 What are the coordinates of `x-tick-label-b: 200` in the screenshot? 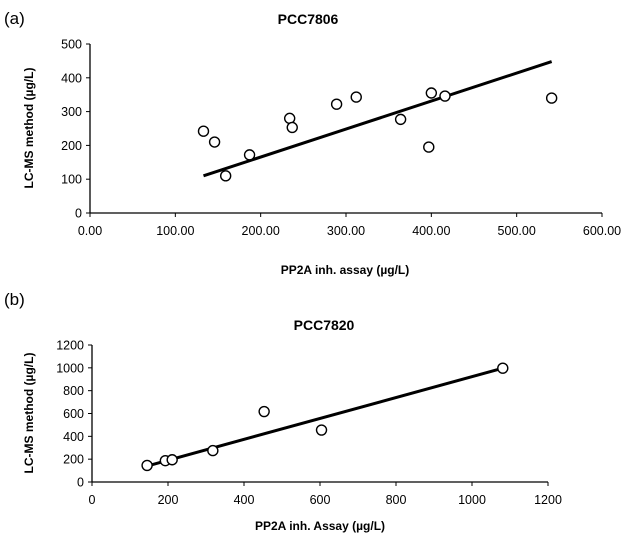 It's located at (168, 500).